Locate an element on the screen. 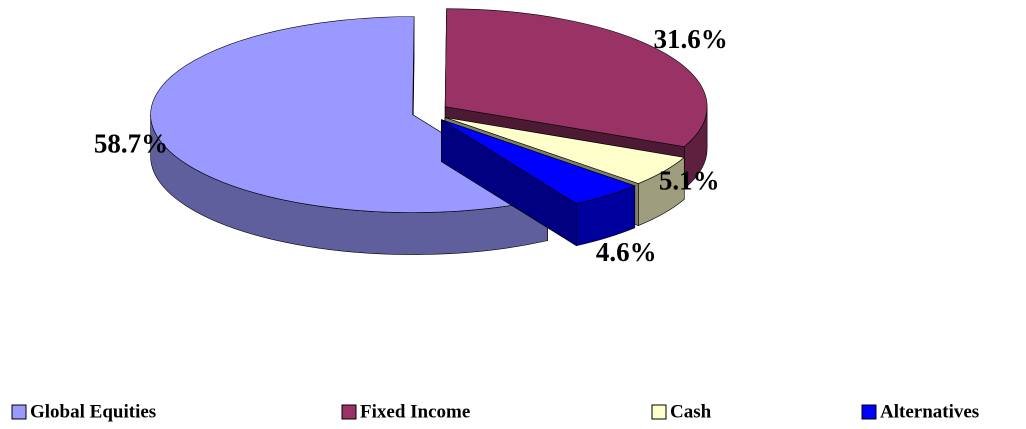  legend-label: Fixed Income is located at coordinates (415, 411).